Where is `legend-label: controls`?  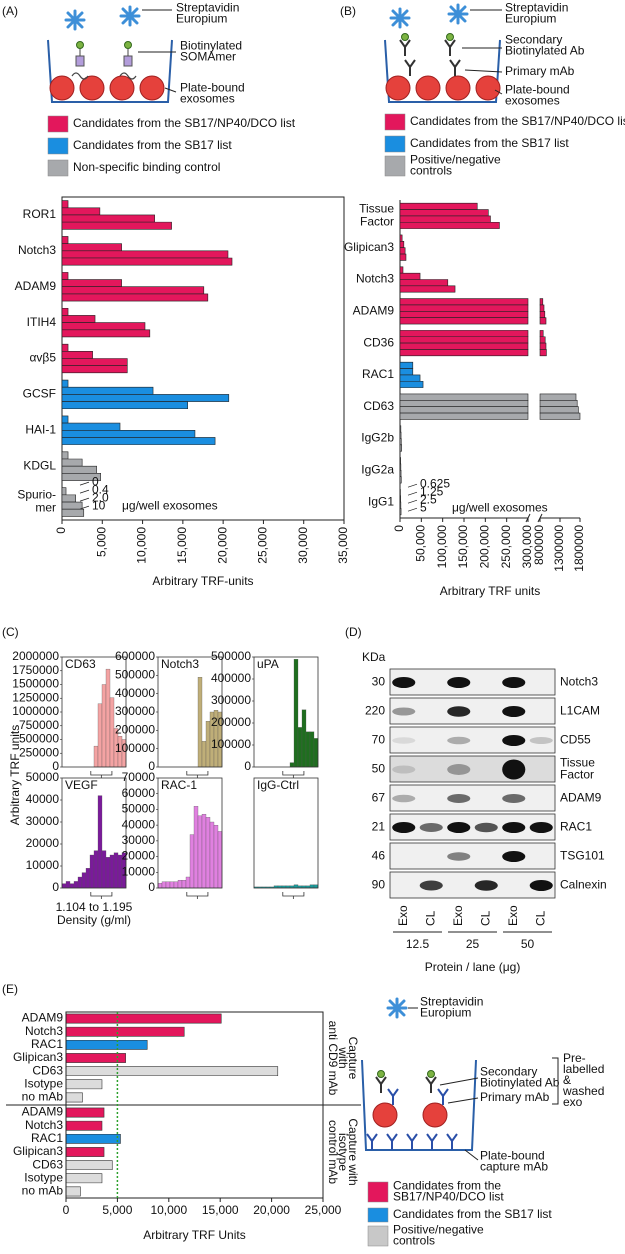
legend-label: controls is located at coordinates (431, 171).